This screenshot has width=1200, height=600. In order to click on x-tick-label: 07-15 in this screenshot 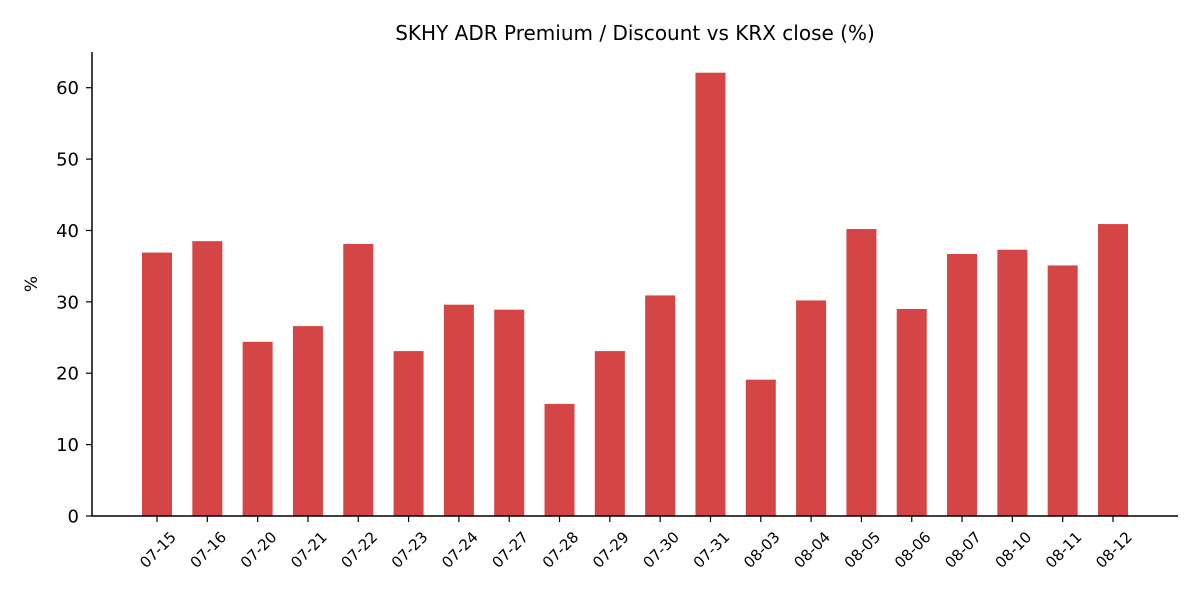, I will do `click(158, 550)`.